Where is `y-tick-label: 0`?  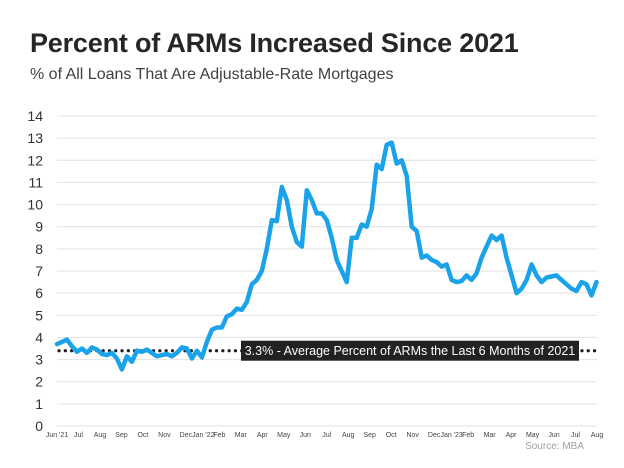 y-tick-label: 0 is located at coordinates (39, 426).